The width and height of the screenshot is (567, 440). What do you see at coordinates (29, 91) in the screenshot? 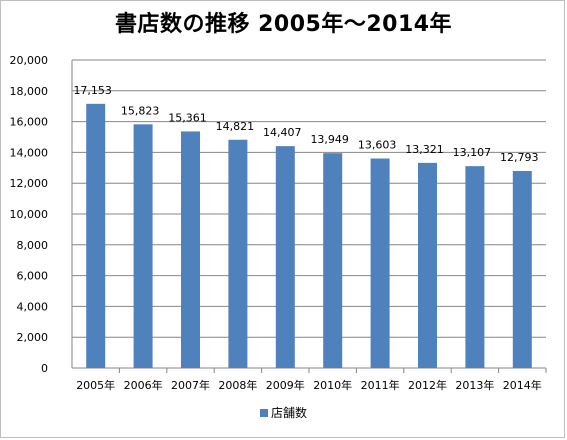
I see `y-tick-label: 18,000` at bounding box center [29, 91].